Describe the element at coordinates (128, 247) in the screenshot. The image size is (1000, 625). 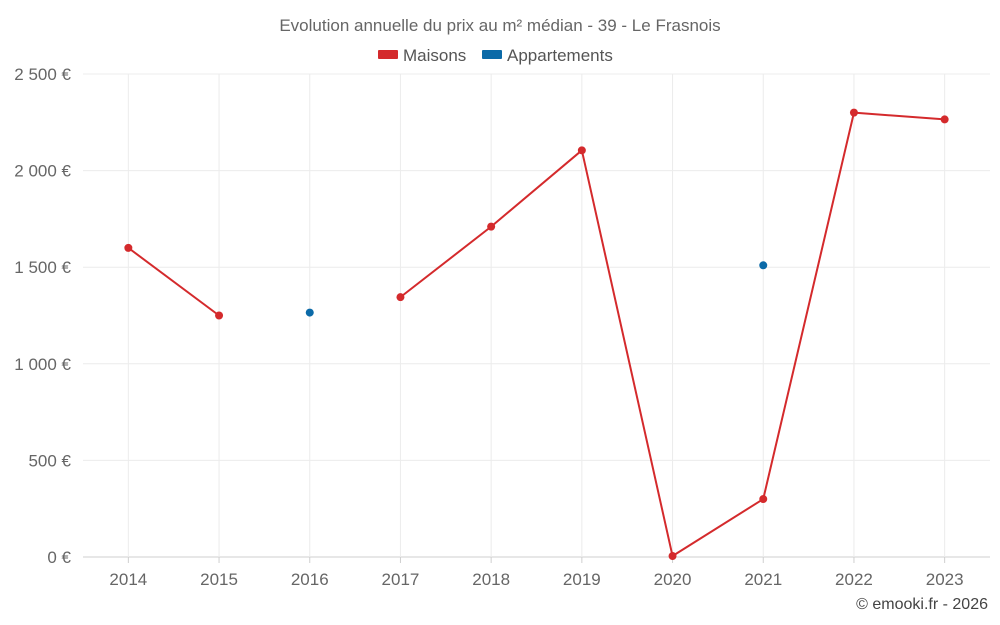
I see `data-point-maisons-2014` at that location.